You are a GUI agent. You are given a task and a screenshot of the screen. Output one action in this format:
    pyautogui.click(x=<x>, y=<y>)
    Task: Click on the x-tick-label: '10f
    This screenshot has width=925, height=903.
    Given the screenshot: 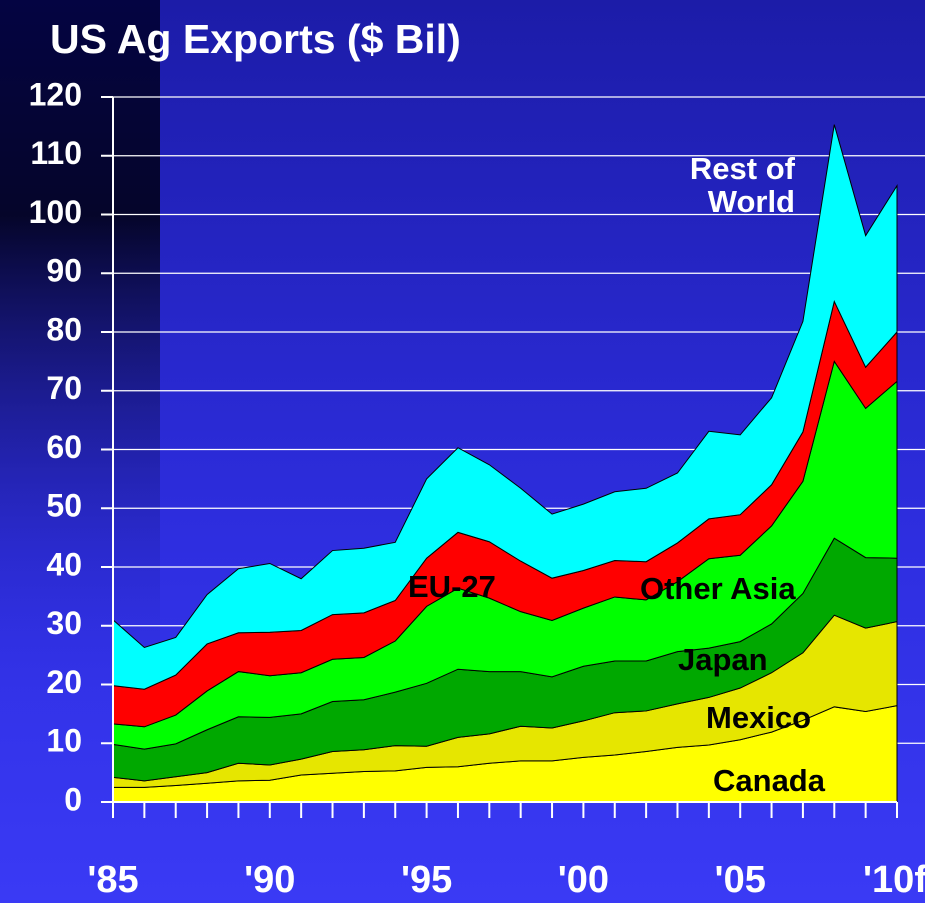 What is the action you would take?
    pyautogui.click(x=894, y=880)
    